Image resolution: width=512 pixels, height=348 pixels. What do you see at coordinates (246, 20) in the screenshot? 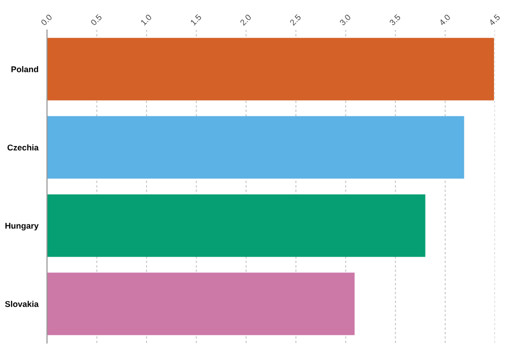
I see `x-tick-label: 2.0` at bounding box center [246, 20].